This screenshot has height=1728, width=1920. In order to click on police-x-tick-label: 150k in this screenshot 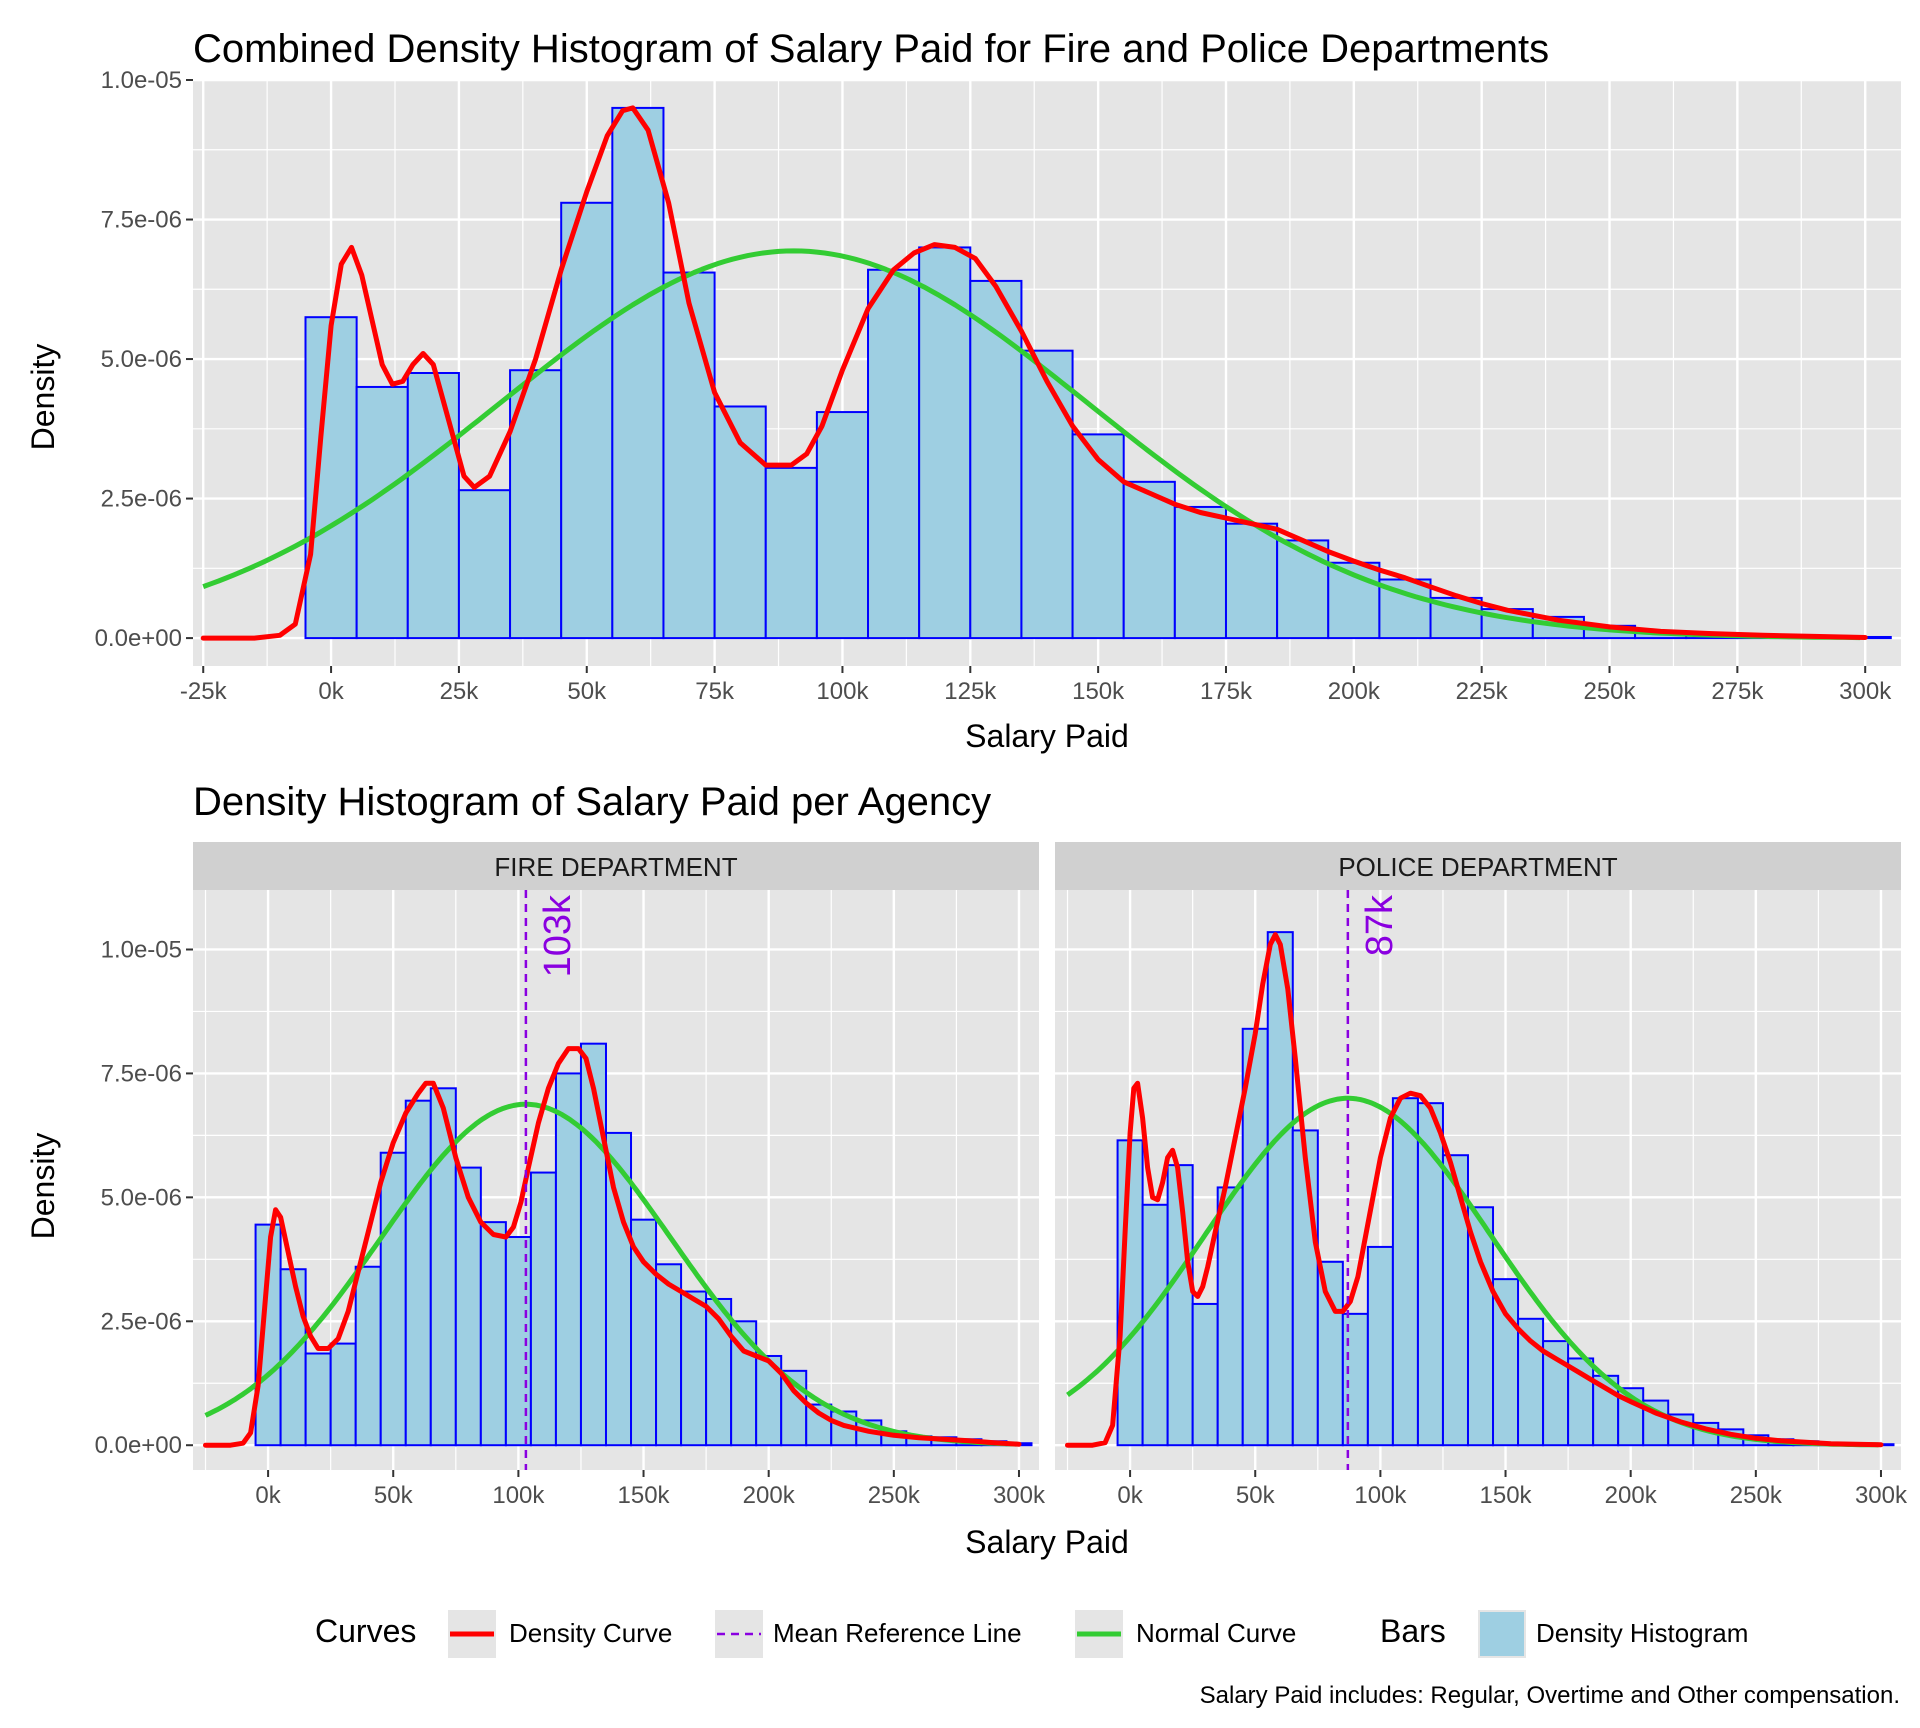, I will do `click(1506, 1495)`.